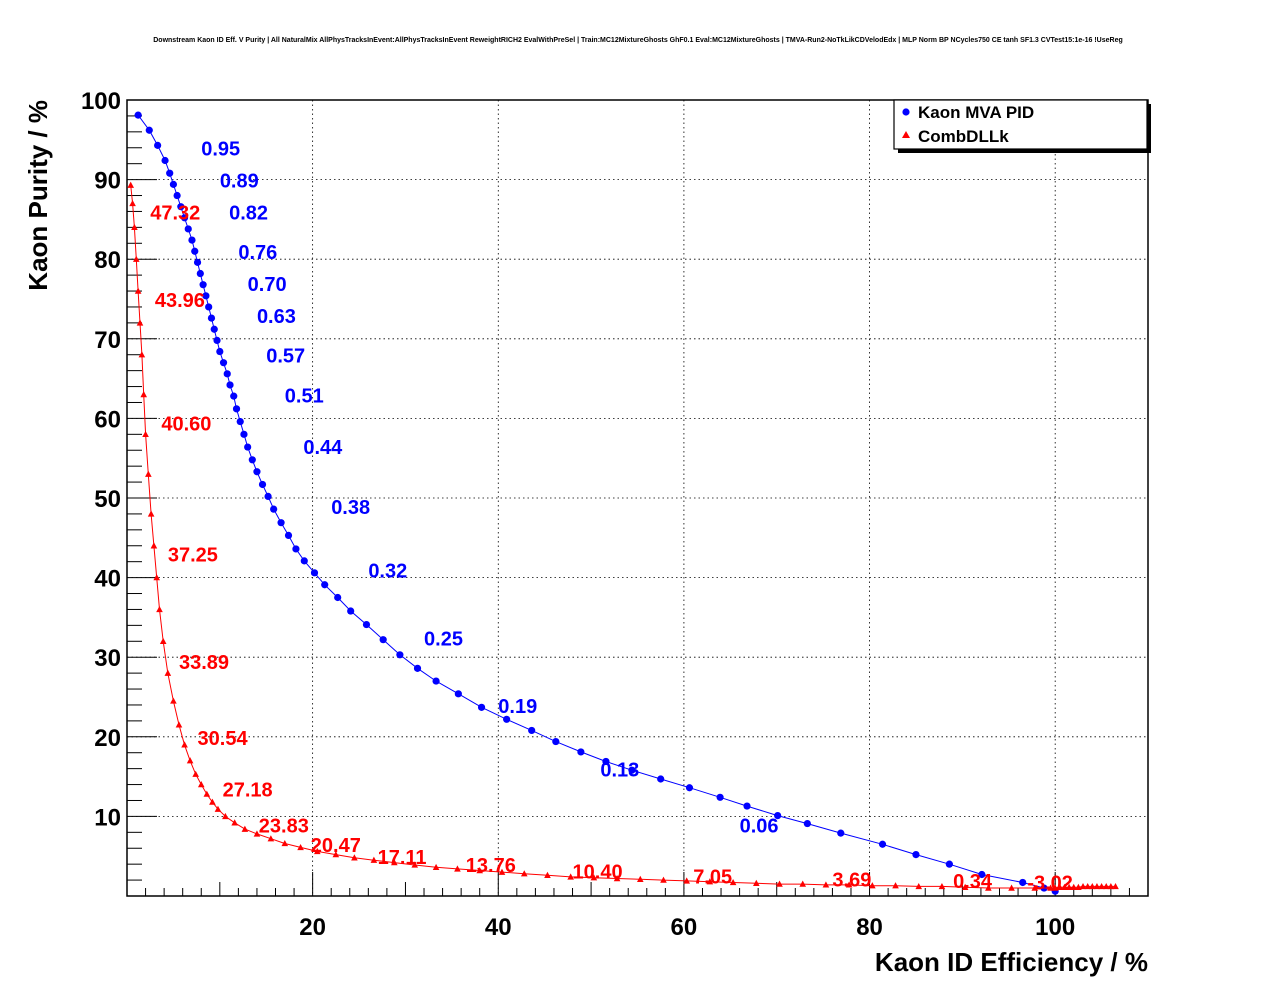  Describe the element at coordinates (684, 927) in the screenshot. I see `x-tick-label: 60` at that location.